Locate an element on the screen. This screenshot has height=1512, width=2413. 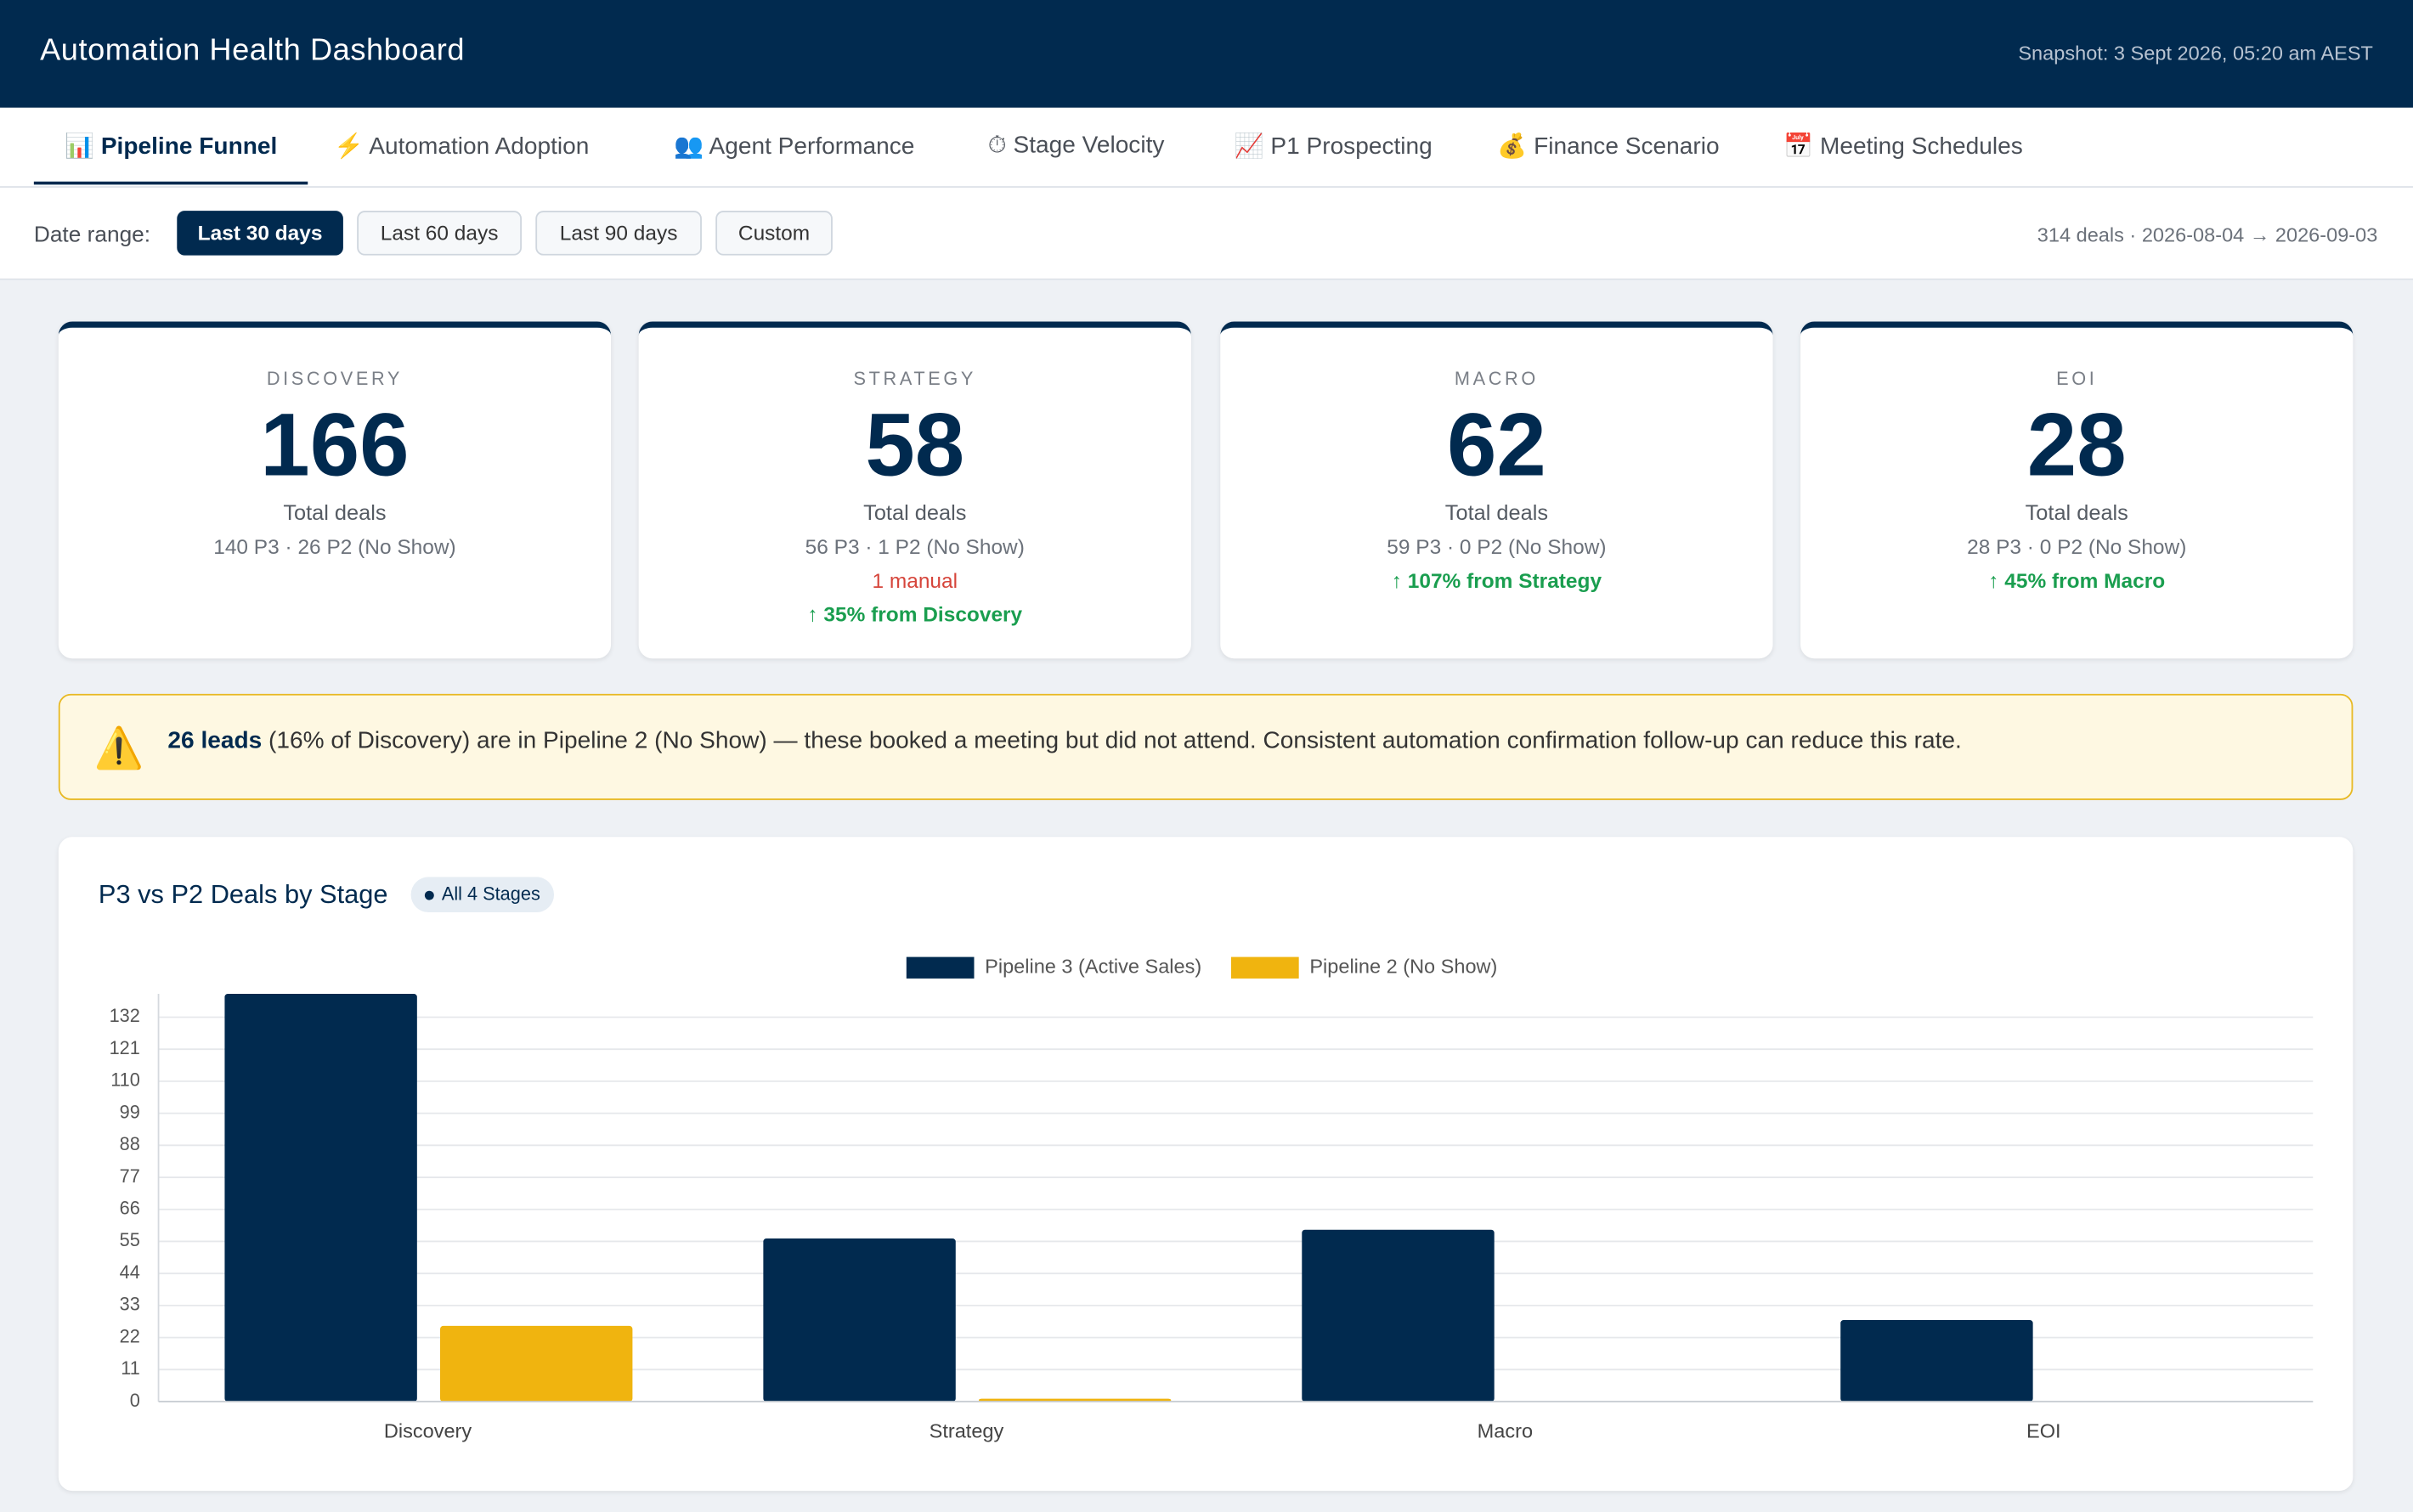
x-tick-label: Macro is located at coordinates (1505, 1430).